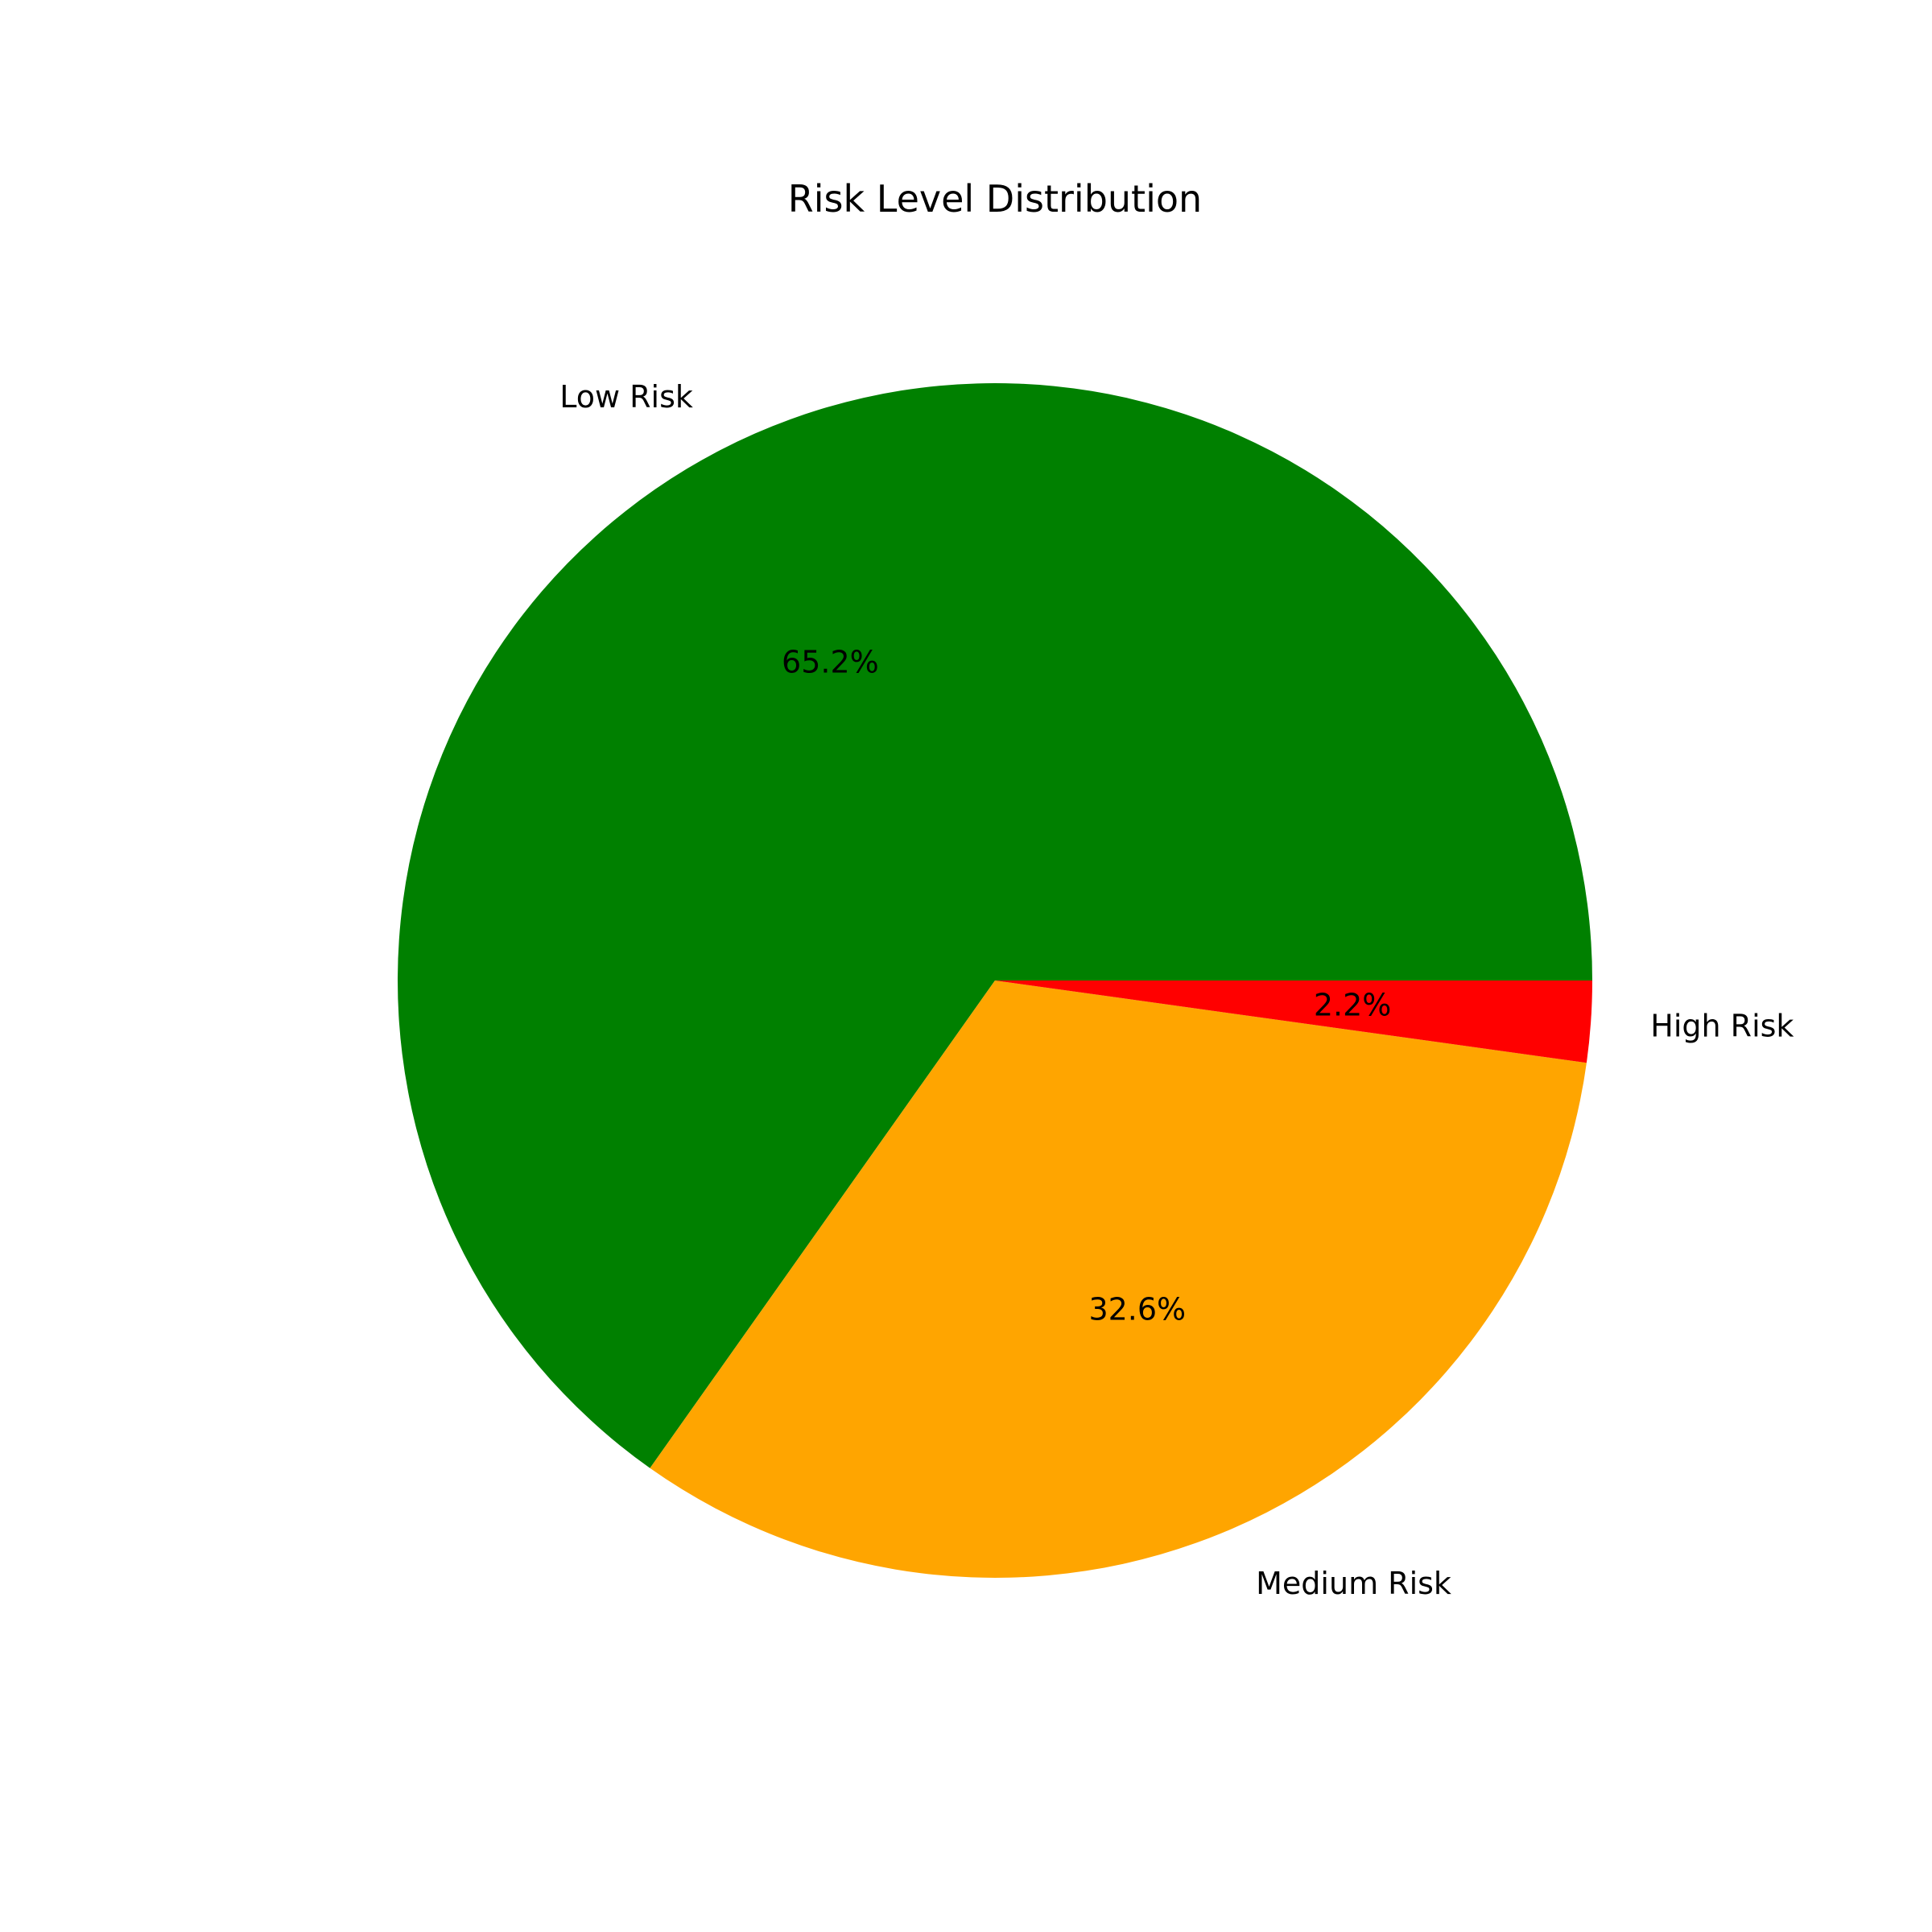 Image resolution: width=1932 pixels, height=1932 pixels. I want to click on pie-slice-high-risk, so click(1293, 1021).